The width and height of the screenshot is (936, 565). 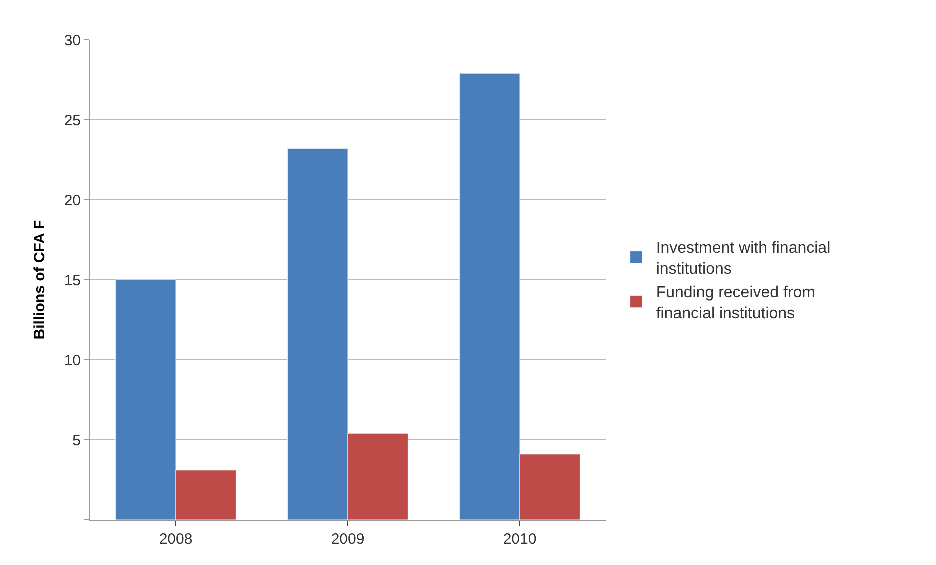 What do you see at coordinates (348, 539) in the screenshot?
I see `x-tick-label: 2009` at bounding box center [348, 539].